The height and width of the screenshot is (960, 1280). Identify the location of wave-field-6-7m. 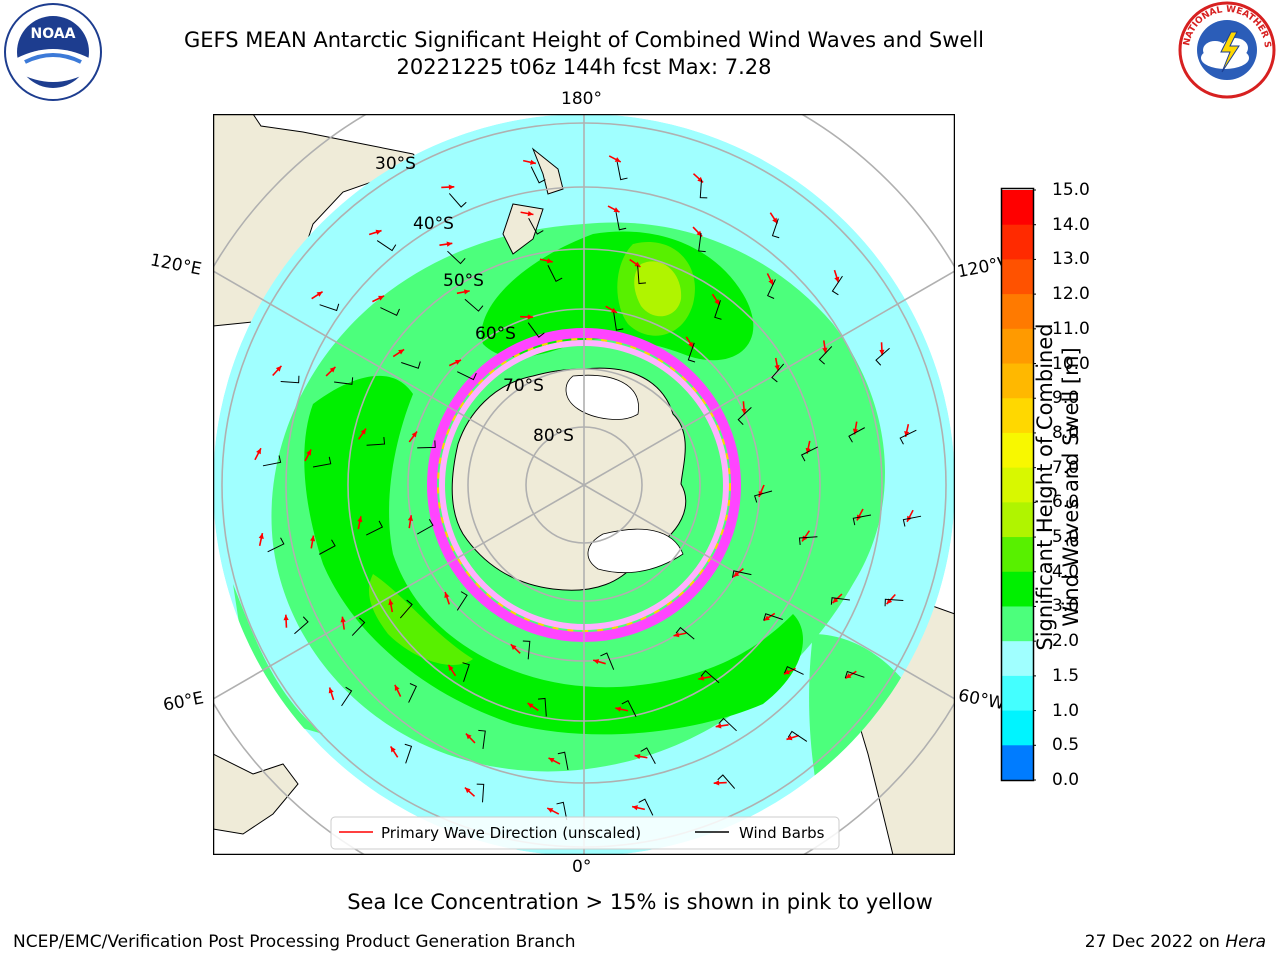
(658, 289).